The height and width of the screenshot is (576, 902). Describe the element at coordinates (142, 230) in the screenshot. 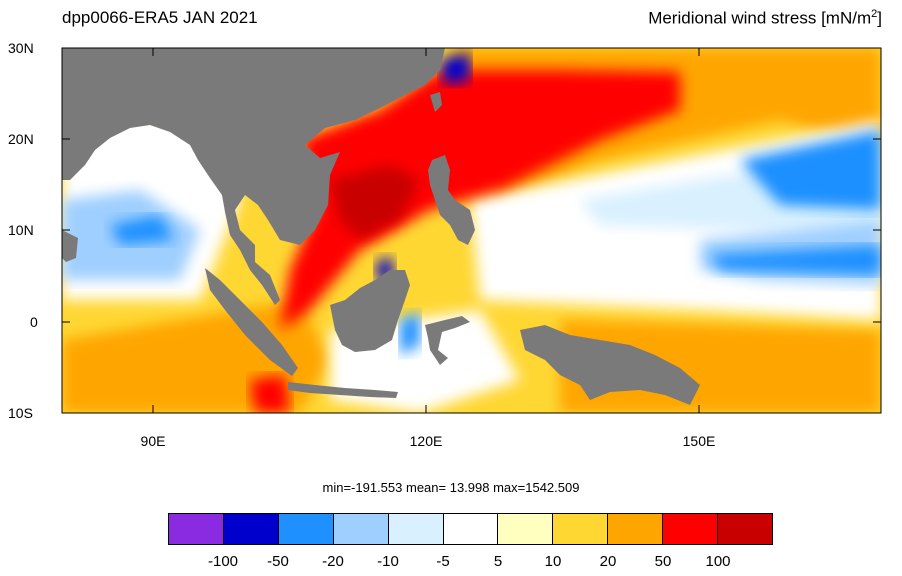

I see `field-blue-west` at that location.